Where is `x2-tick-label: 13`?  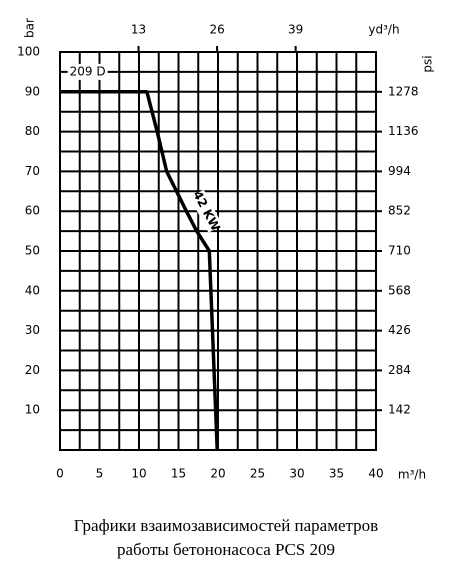
x2-tick-label: 13 is located at coordinates (138, 30).